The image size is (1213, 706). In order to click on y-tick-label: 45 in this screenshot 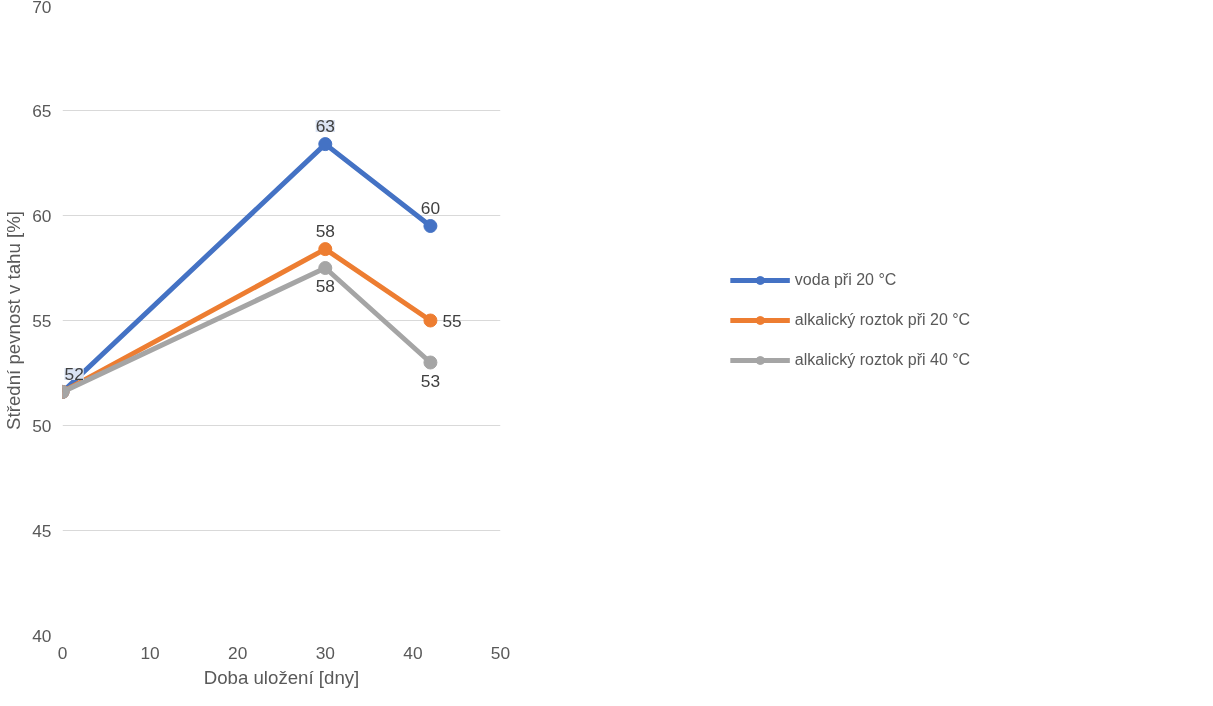, I will do `click(42, 530)`.